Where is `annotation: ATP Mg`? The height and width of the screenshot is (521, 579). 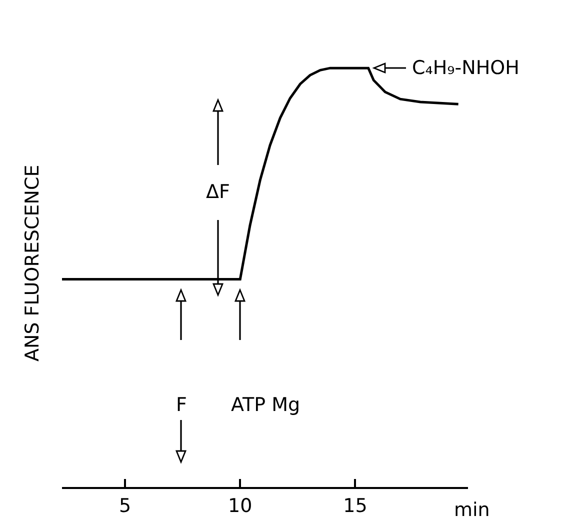 annotation: ATP Mg is located at coordinates (265, 405).